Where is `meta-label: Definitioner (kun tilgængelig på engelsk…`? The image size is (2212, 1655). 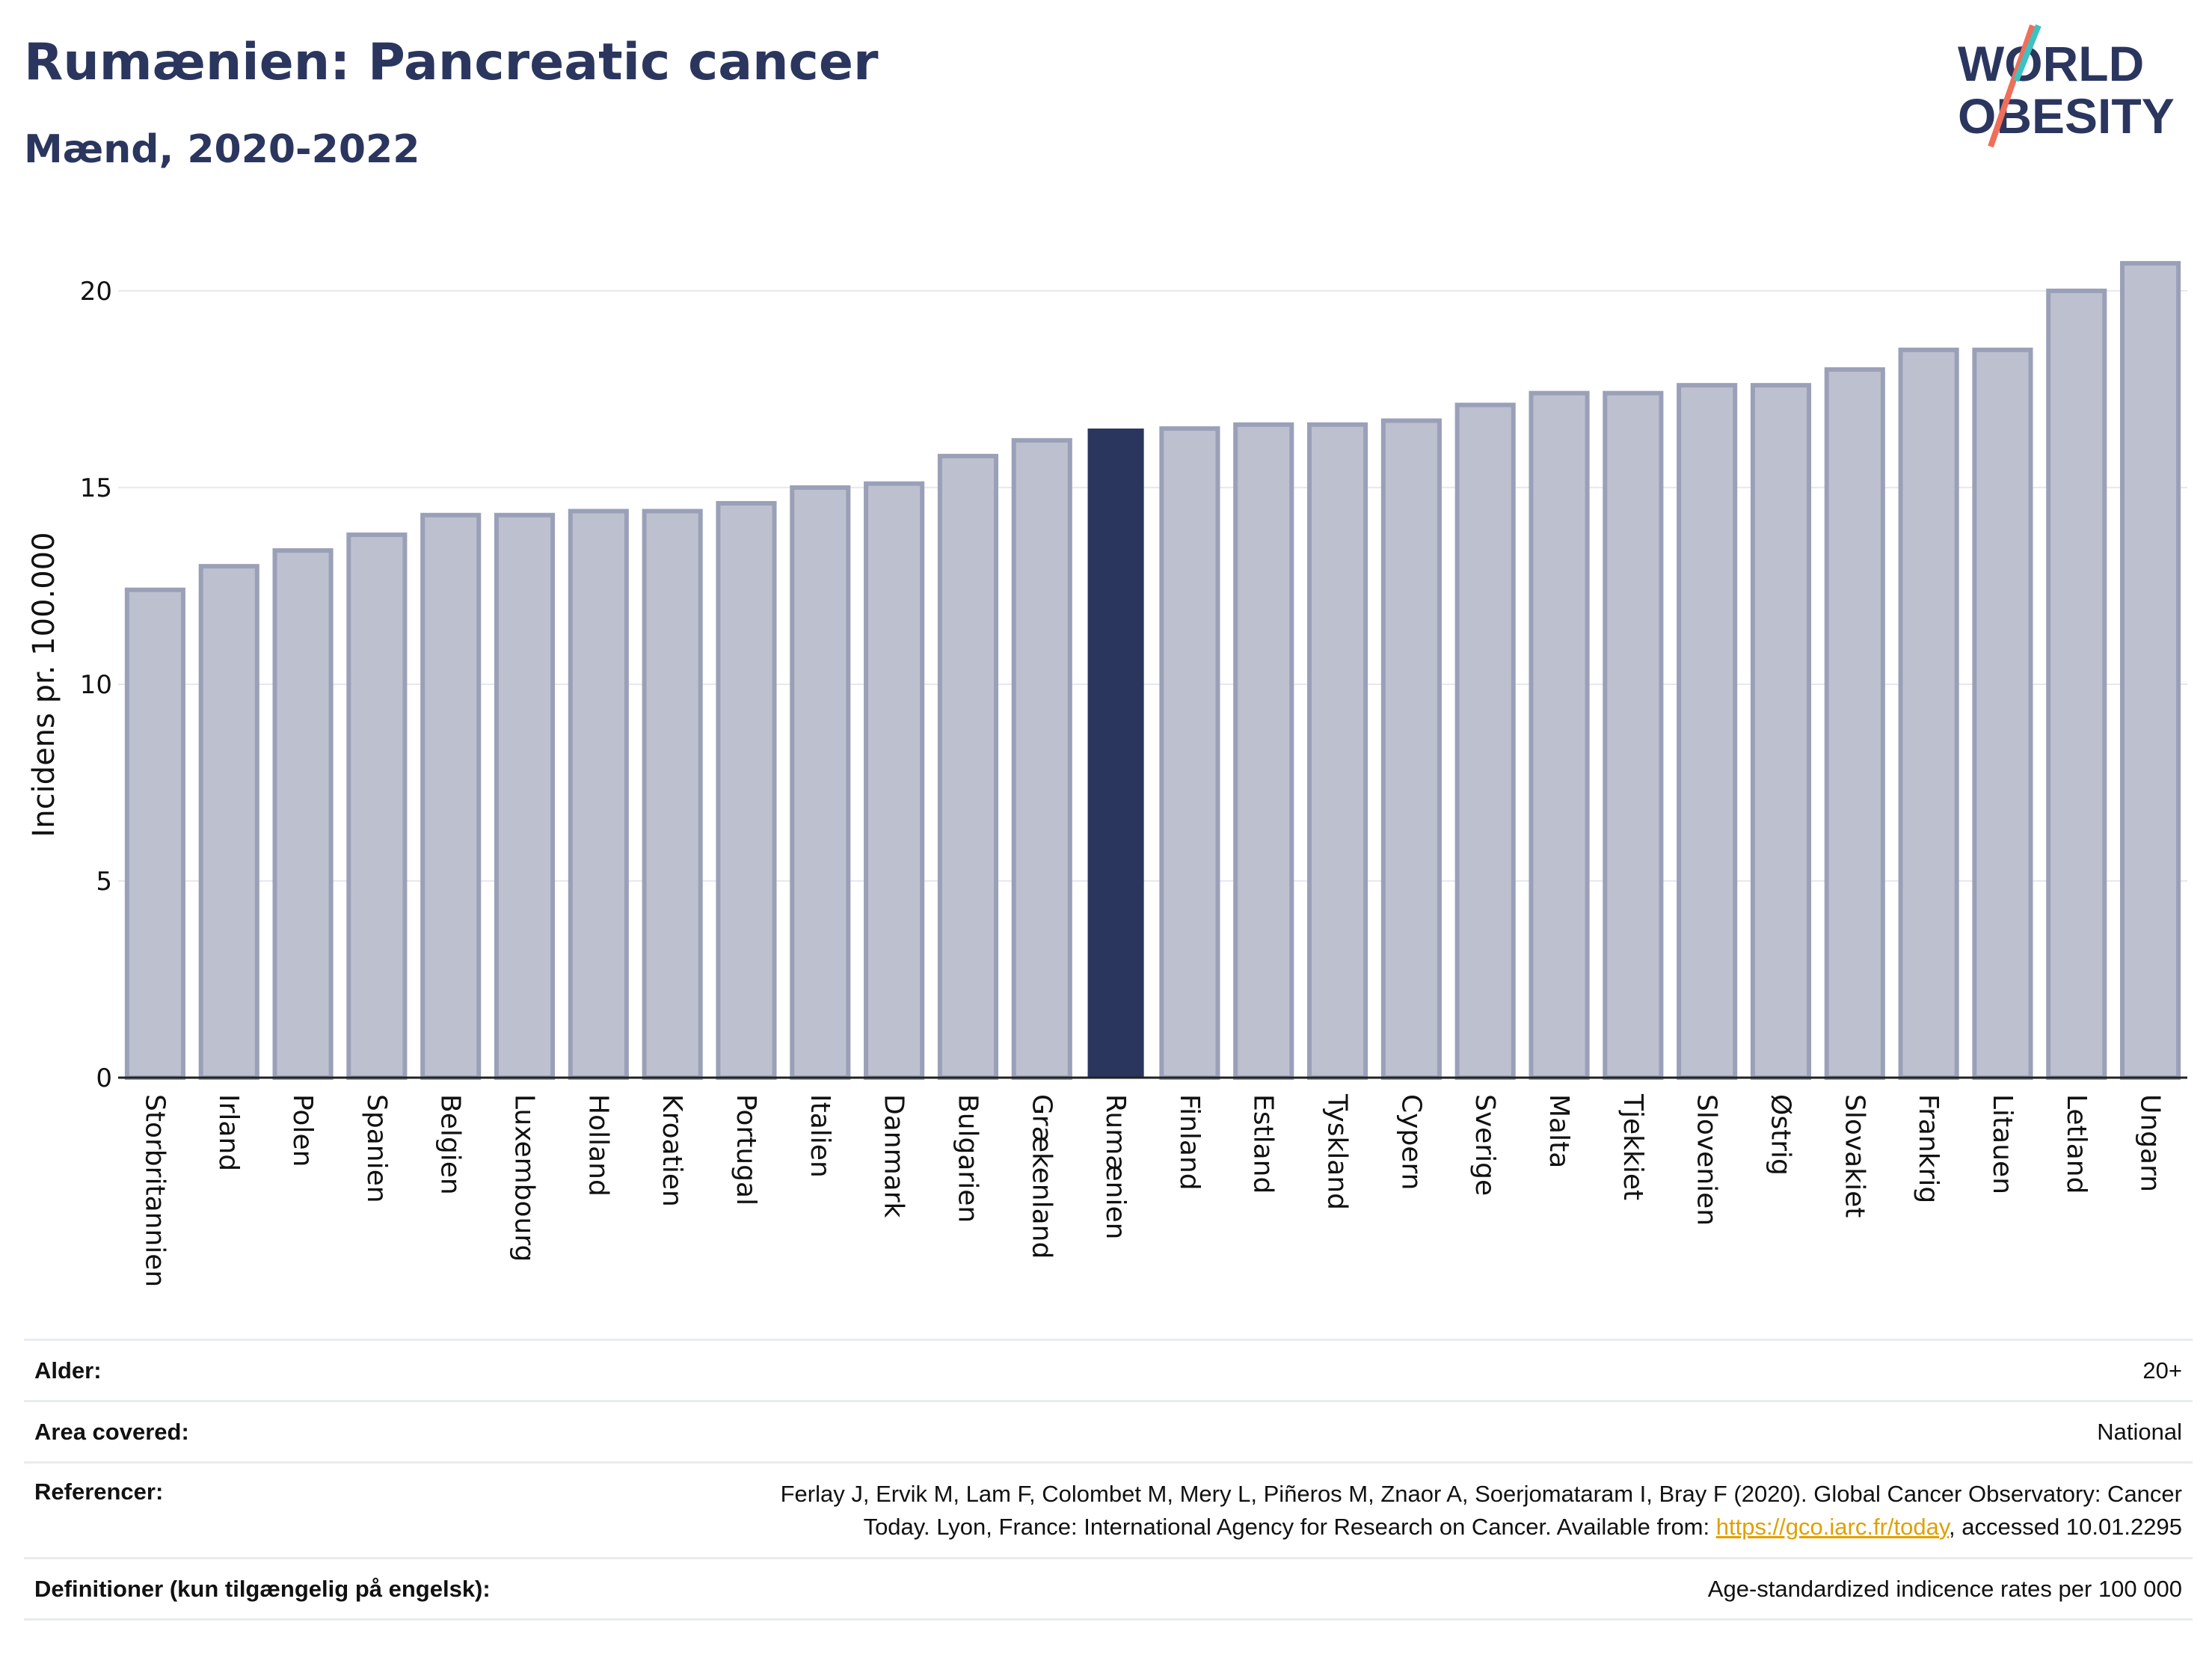
meta-label: Definitioner (kun tilgængelig på engelsk… is located at coordinates (371, 1589).